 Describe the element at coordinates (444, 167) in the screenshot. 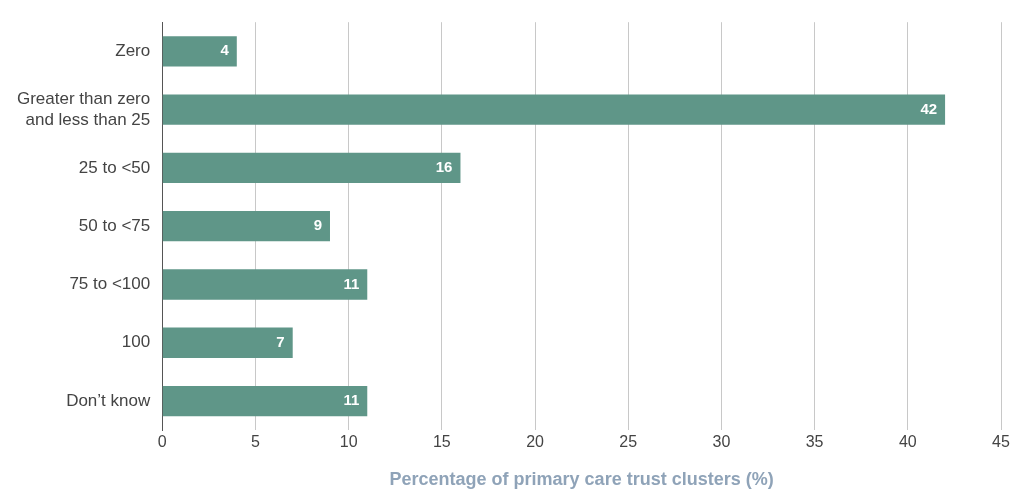

I see `data-label: 16` at that location.